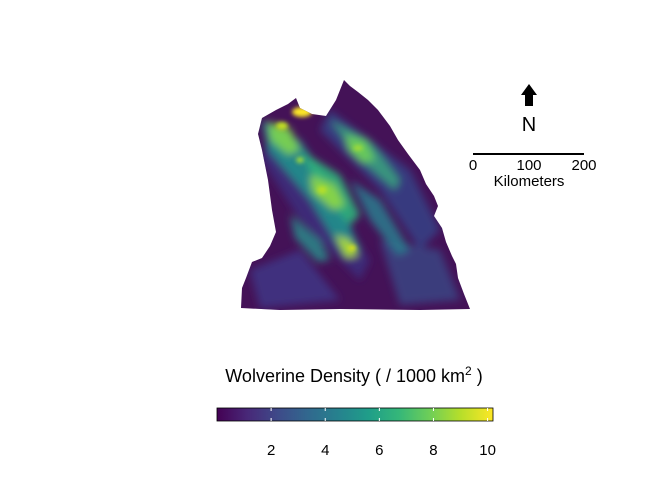 The image size is (672, 480). What do you see at coordinates (583, 165) in the screenshot?
I see `scale-tick-200: 200` at bounding box center [583, 165].